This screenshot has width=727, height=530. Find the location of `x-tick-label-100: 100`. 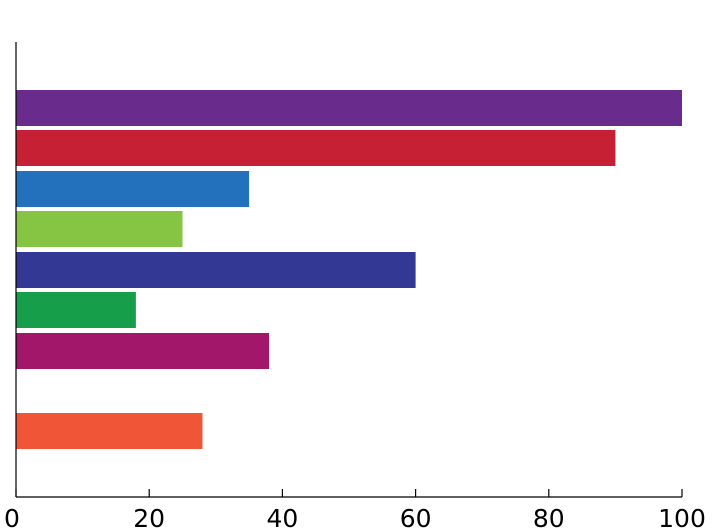

x-tick-label-100: 100 is located at coordinates (682, 517).